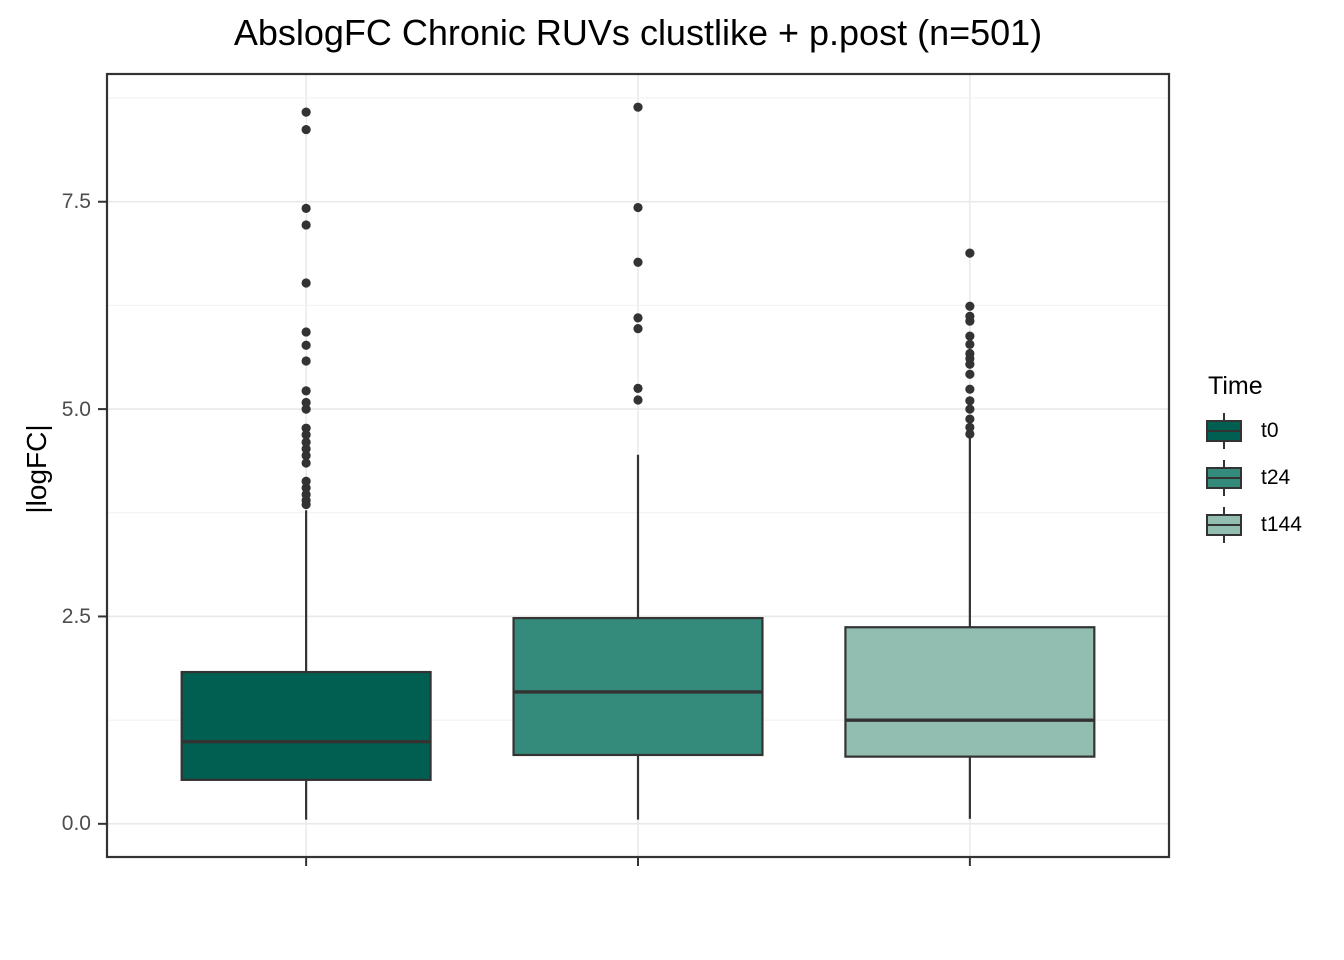 This screenshot has width=1344, height=960. Describe the element at coordinates (638, 687) in the screenshot. I see `box-t24` at that location.